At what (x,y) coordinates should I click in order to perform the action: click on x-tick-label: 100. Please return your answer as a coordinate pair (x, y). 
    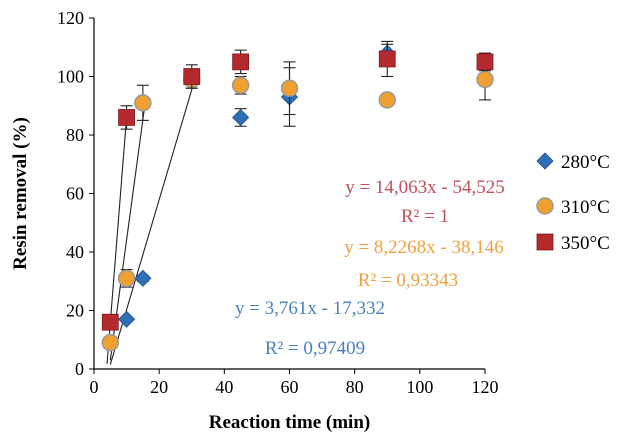
    Looking at the image, I should click on (419, 387).